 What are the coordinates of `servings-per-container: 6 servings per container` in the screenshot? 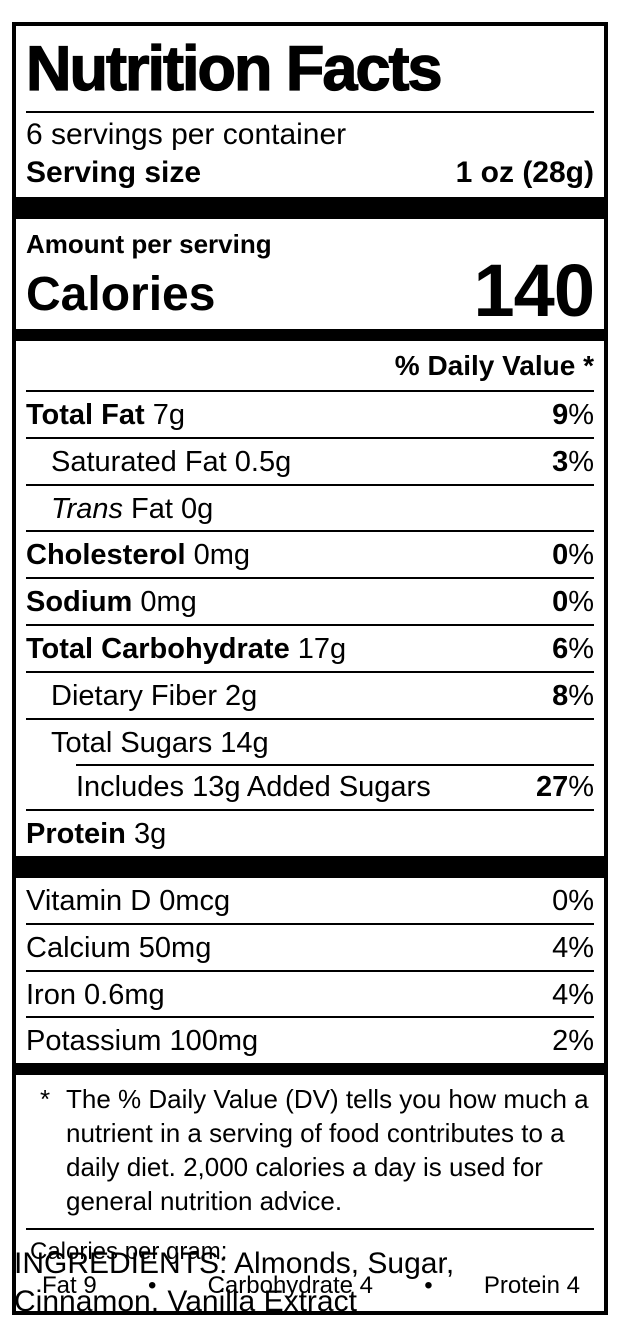 It's located at (186, 134).